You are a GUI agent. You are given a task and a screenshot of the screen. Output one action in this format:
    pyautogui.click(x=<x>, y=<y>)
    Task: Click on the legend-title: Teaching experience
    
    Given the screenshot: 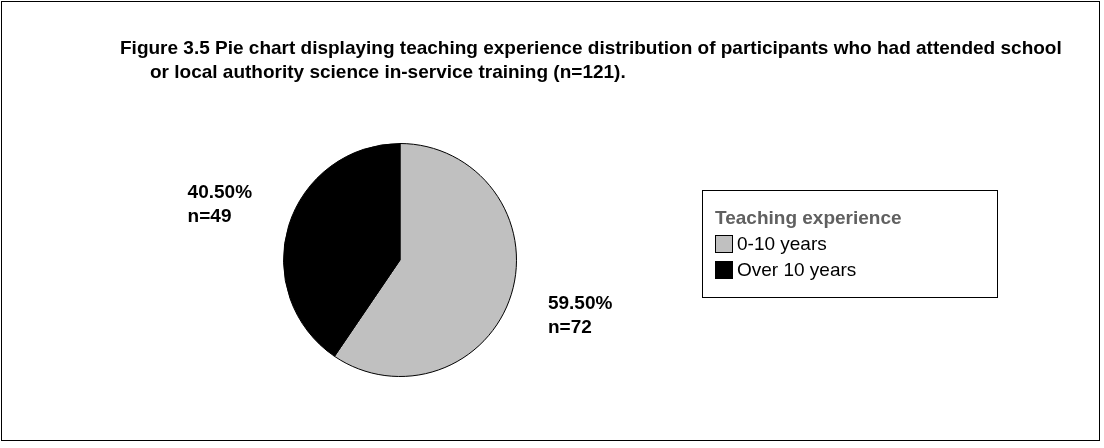 What is the action you would take?
    pyautogui.click(x=809, y=218)
    